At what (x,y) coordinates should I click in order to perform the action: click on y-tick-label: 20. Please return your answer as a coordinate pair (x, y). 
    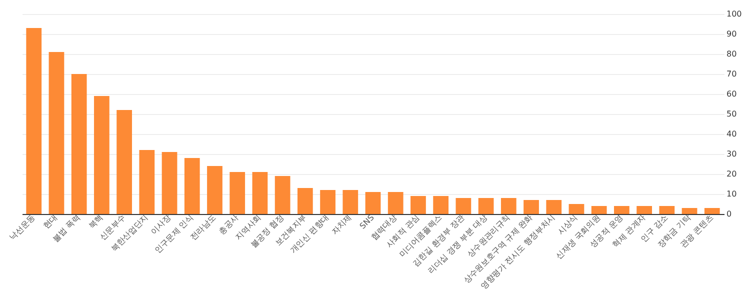
    Looking at the image, I should click on (731, 174).